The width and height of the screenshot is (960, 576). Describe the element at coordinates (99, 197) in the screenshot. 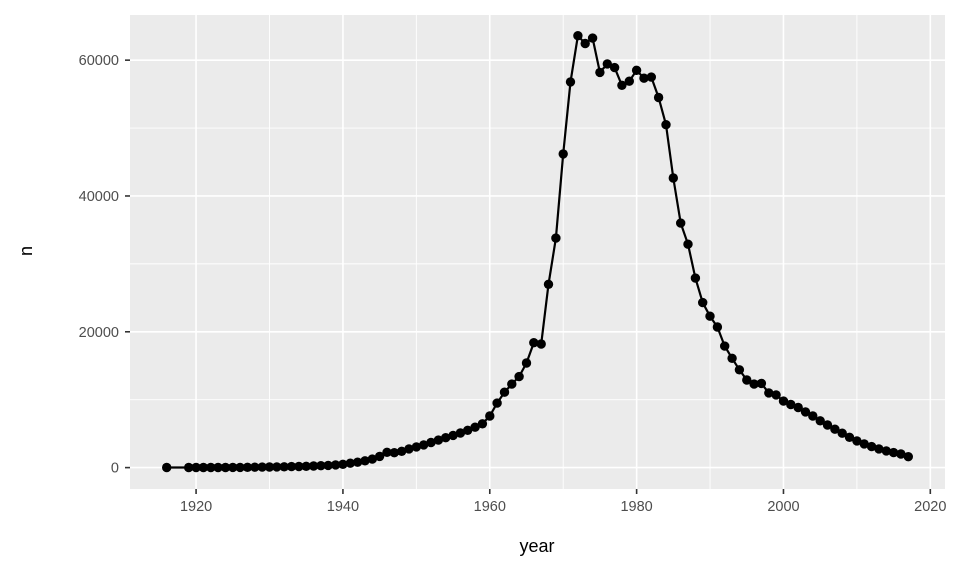

I see `y-tick-label: 40000` at that location.